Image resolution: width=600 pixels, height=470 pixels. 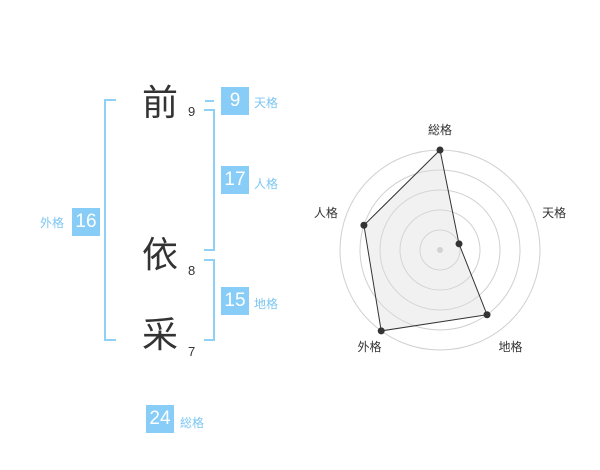 I want to click on name-char-3: 采, so click(x=159, y=335).